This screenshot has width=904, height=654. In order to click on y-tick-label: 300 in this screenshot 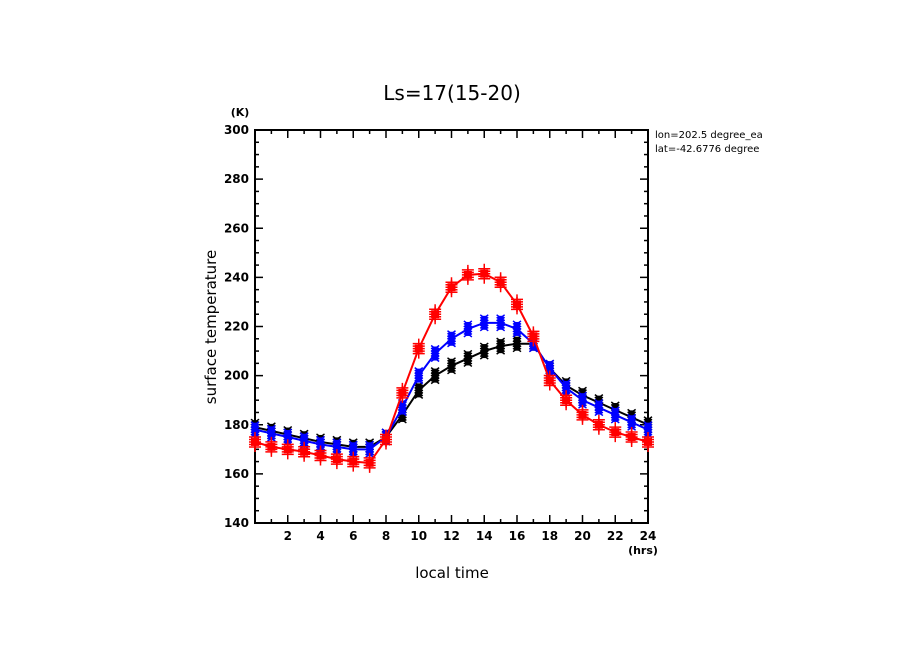, I will do `click(236, 130)`.